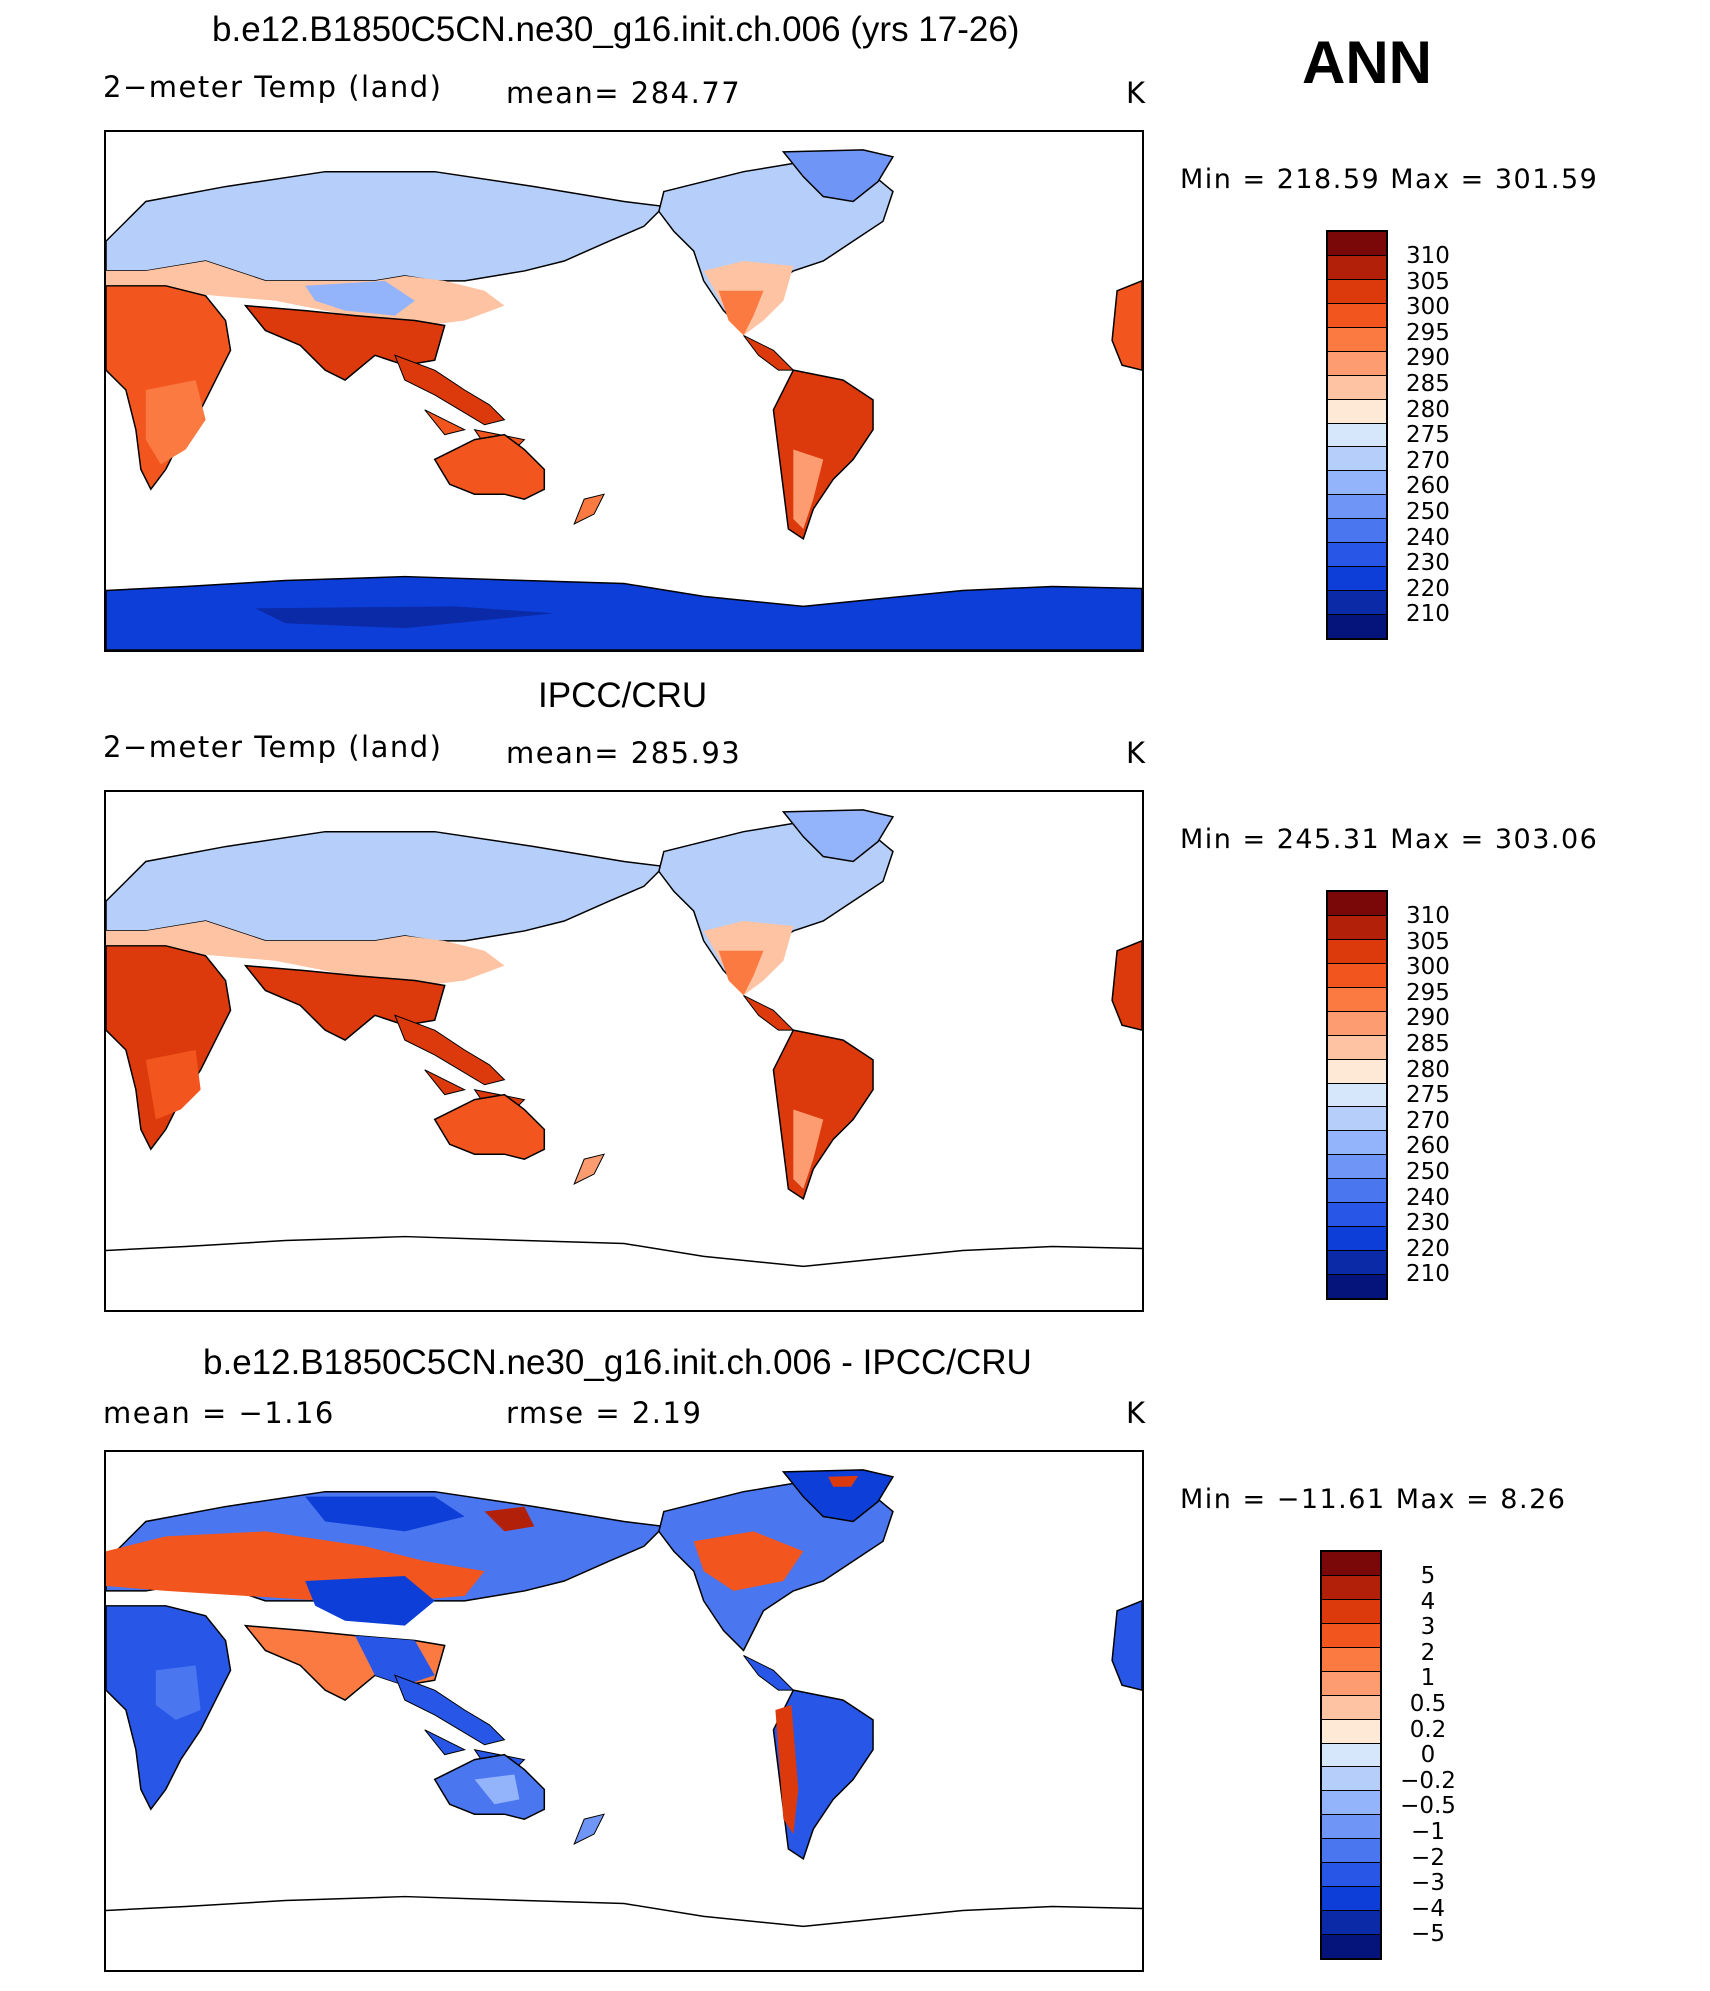 This screenshot has height=1991, width=1710. I want to click on panel3-minmax: Min = −11.61 Max = 8.26, so click(1373, 1499).